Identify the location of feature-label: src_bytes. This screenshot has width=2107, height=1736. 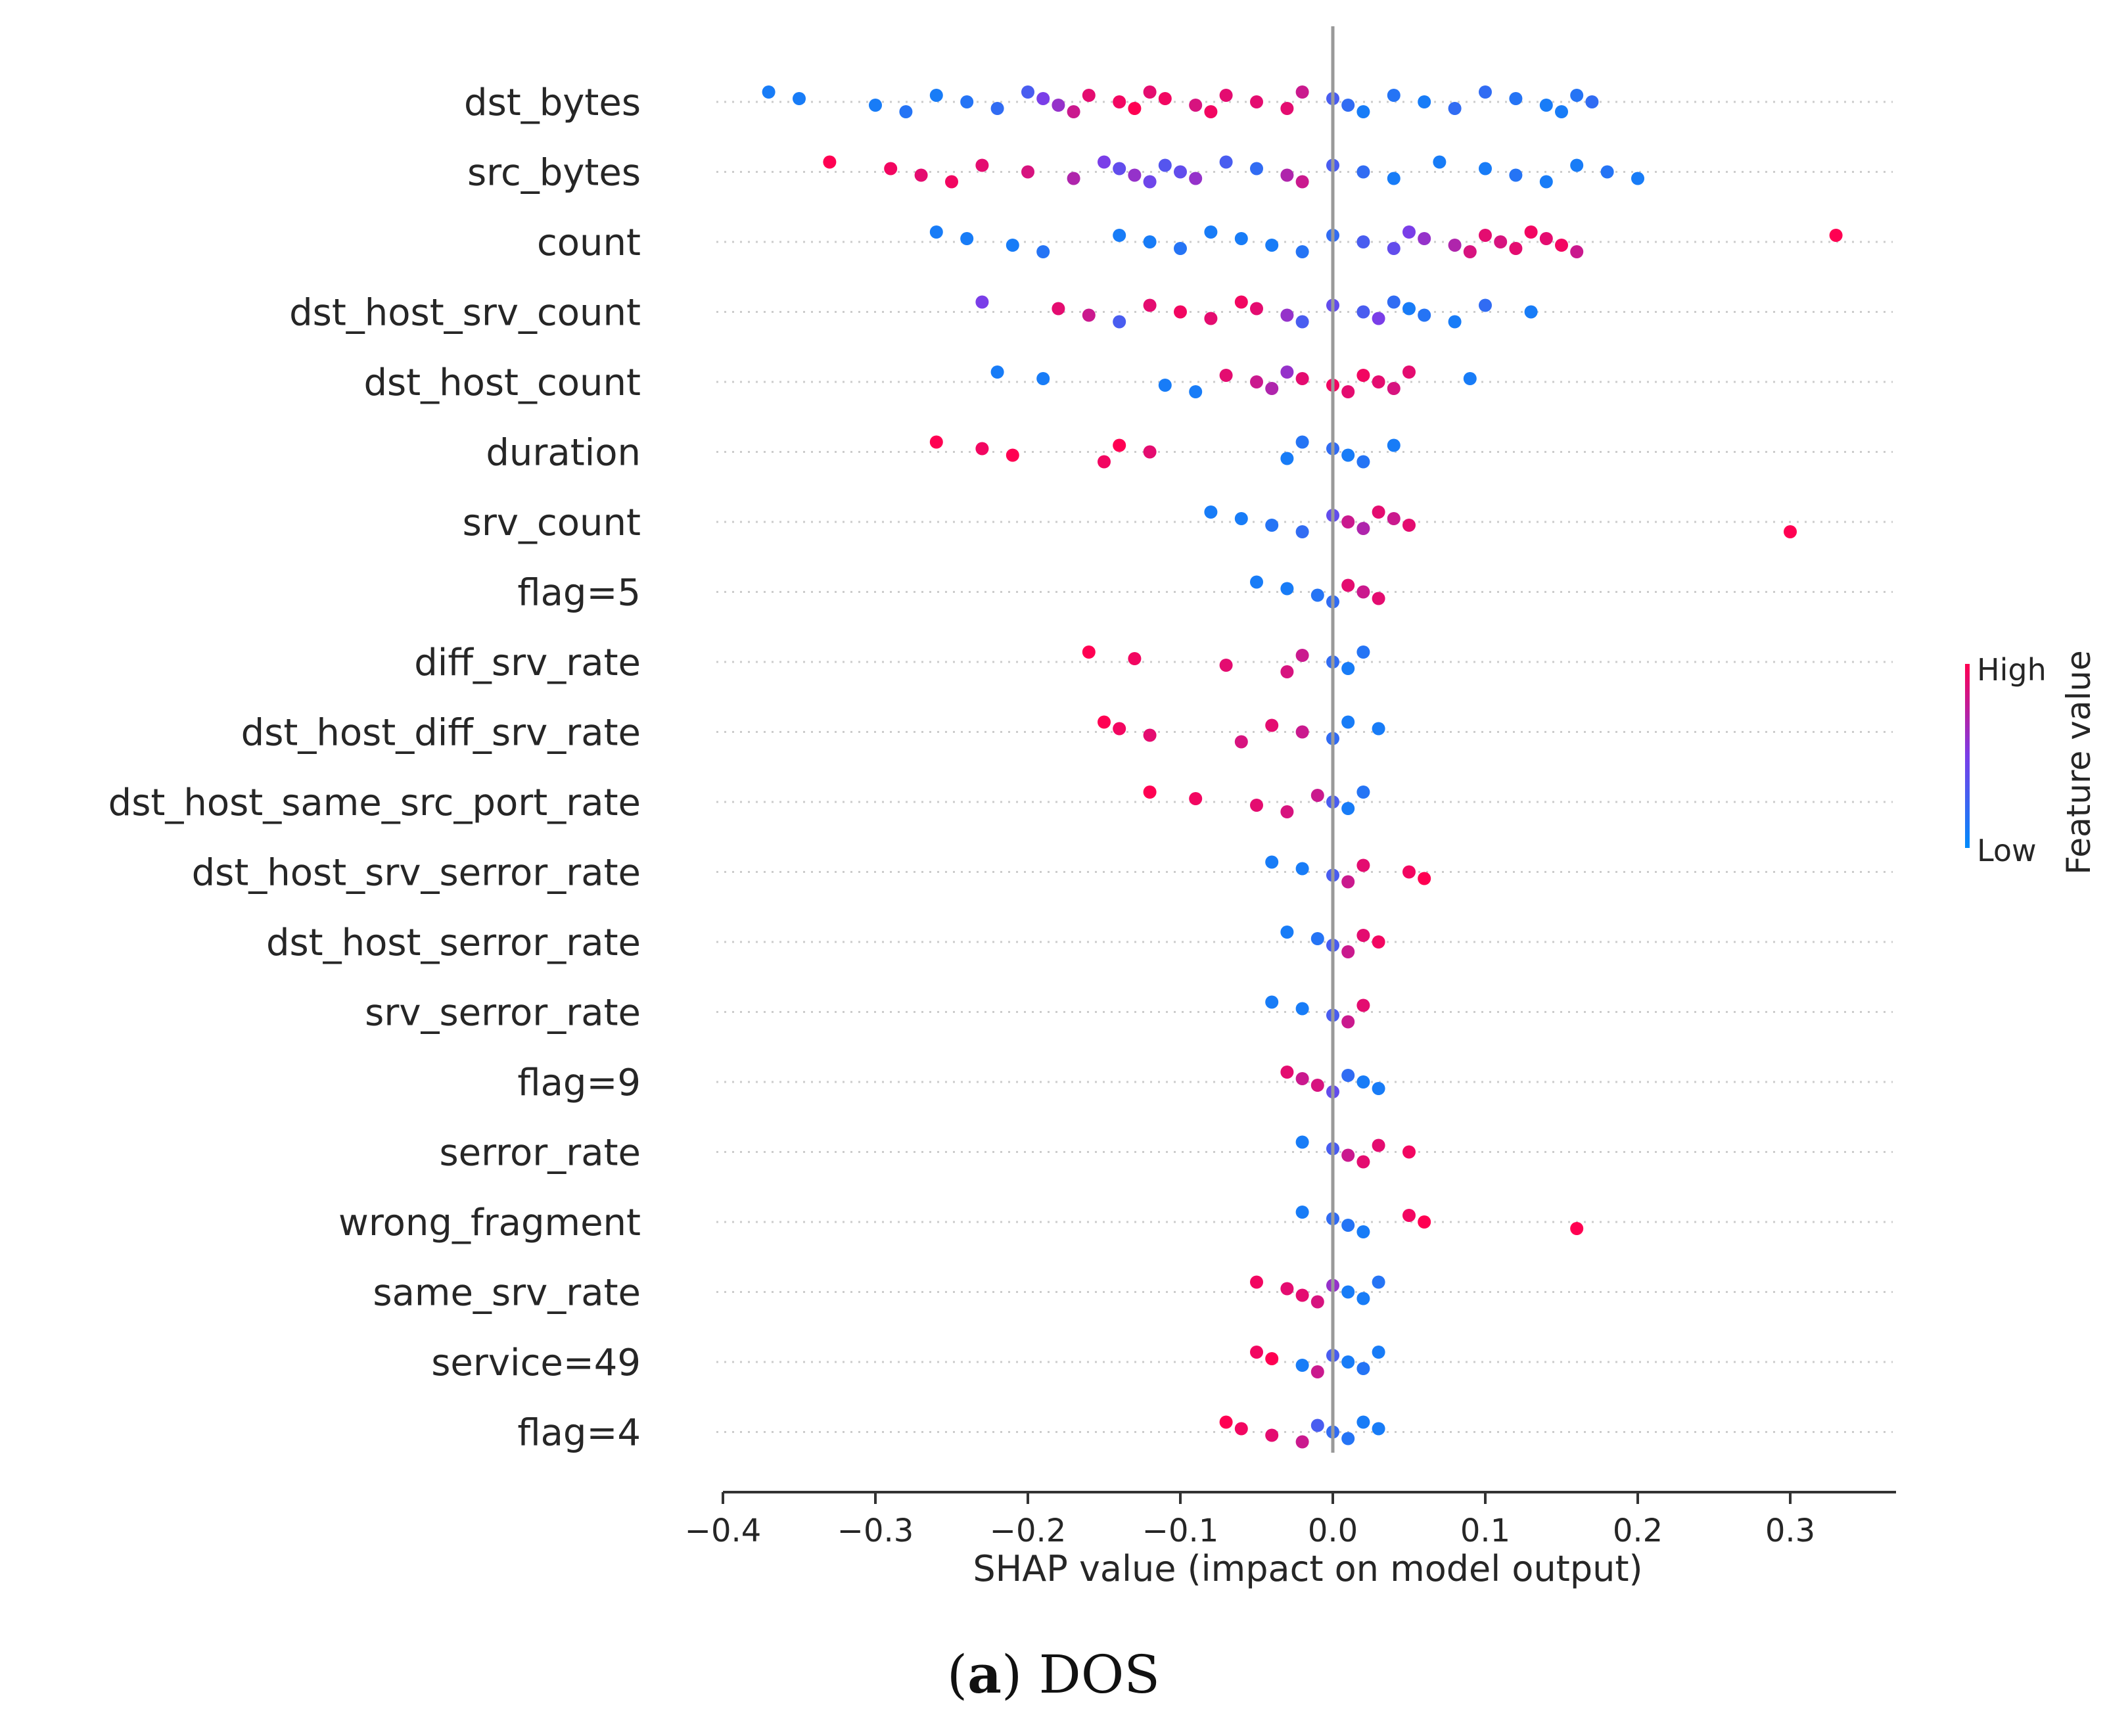
(554, 174).